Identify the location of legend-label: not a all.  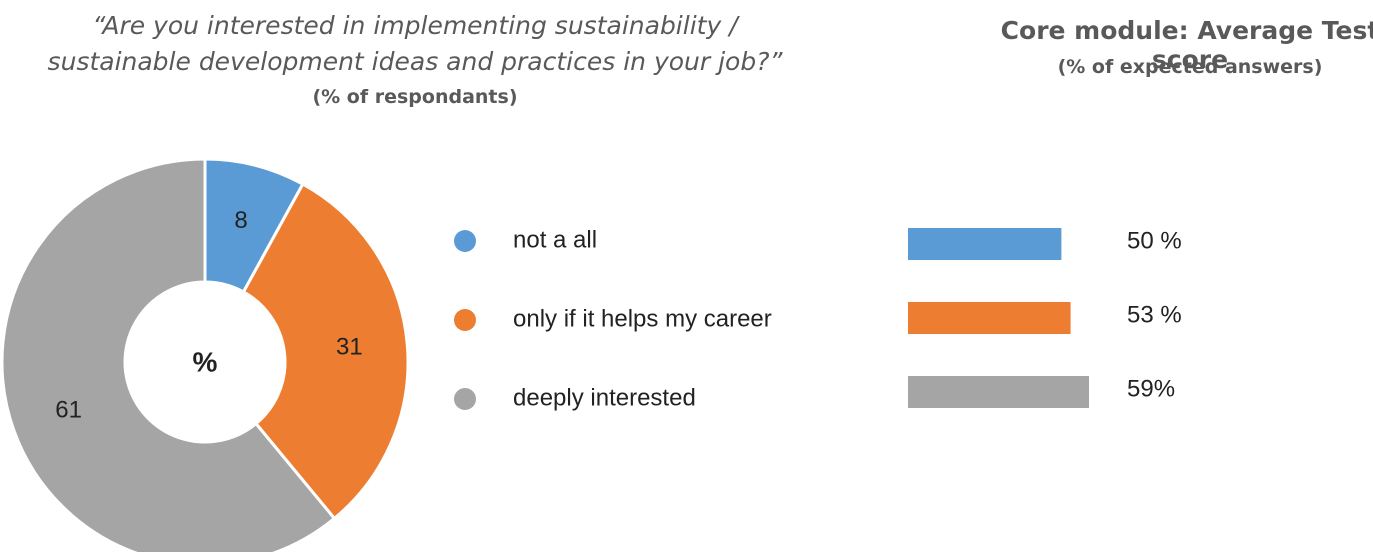
(555, 239).